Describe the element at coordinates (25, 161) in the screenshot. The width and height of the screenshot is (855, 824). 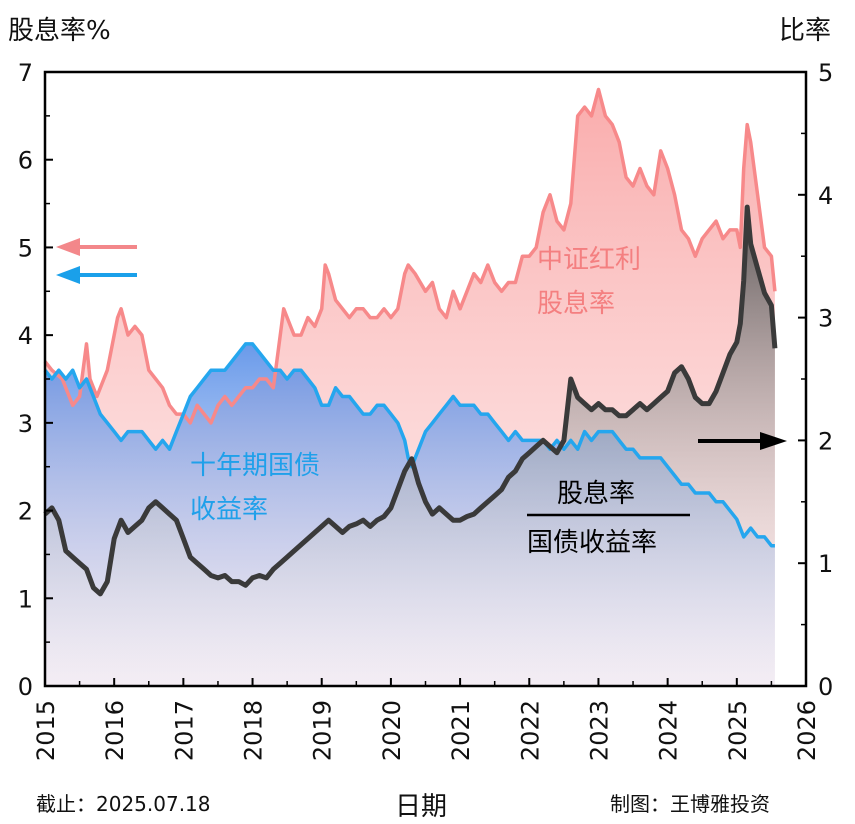
I see `left-tick-label: 6` at that location.